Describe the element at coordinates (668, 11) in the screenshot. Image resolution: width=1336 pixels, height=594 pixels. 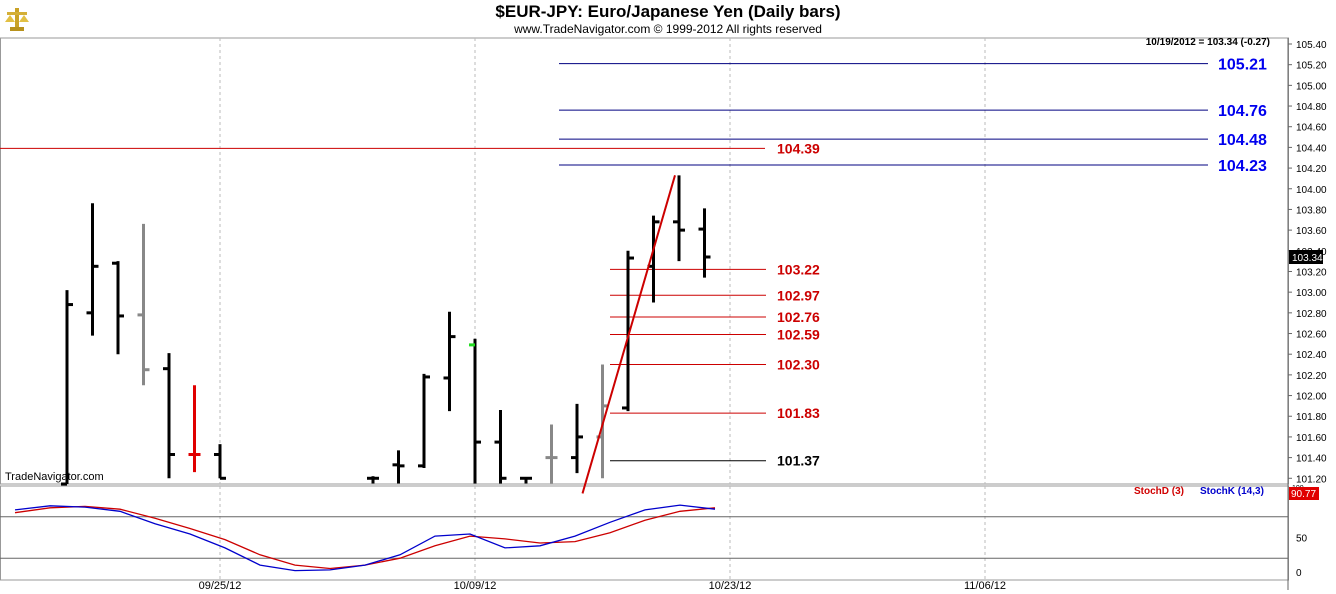
I see `chart-title: $EUR-JPY: Euro/Japanese Yen (Daily bars)` at that location.